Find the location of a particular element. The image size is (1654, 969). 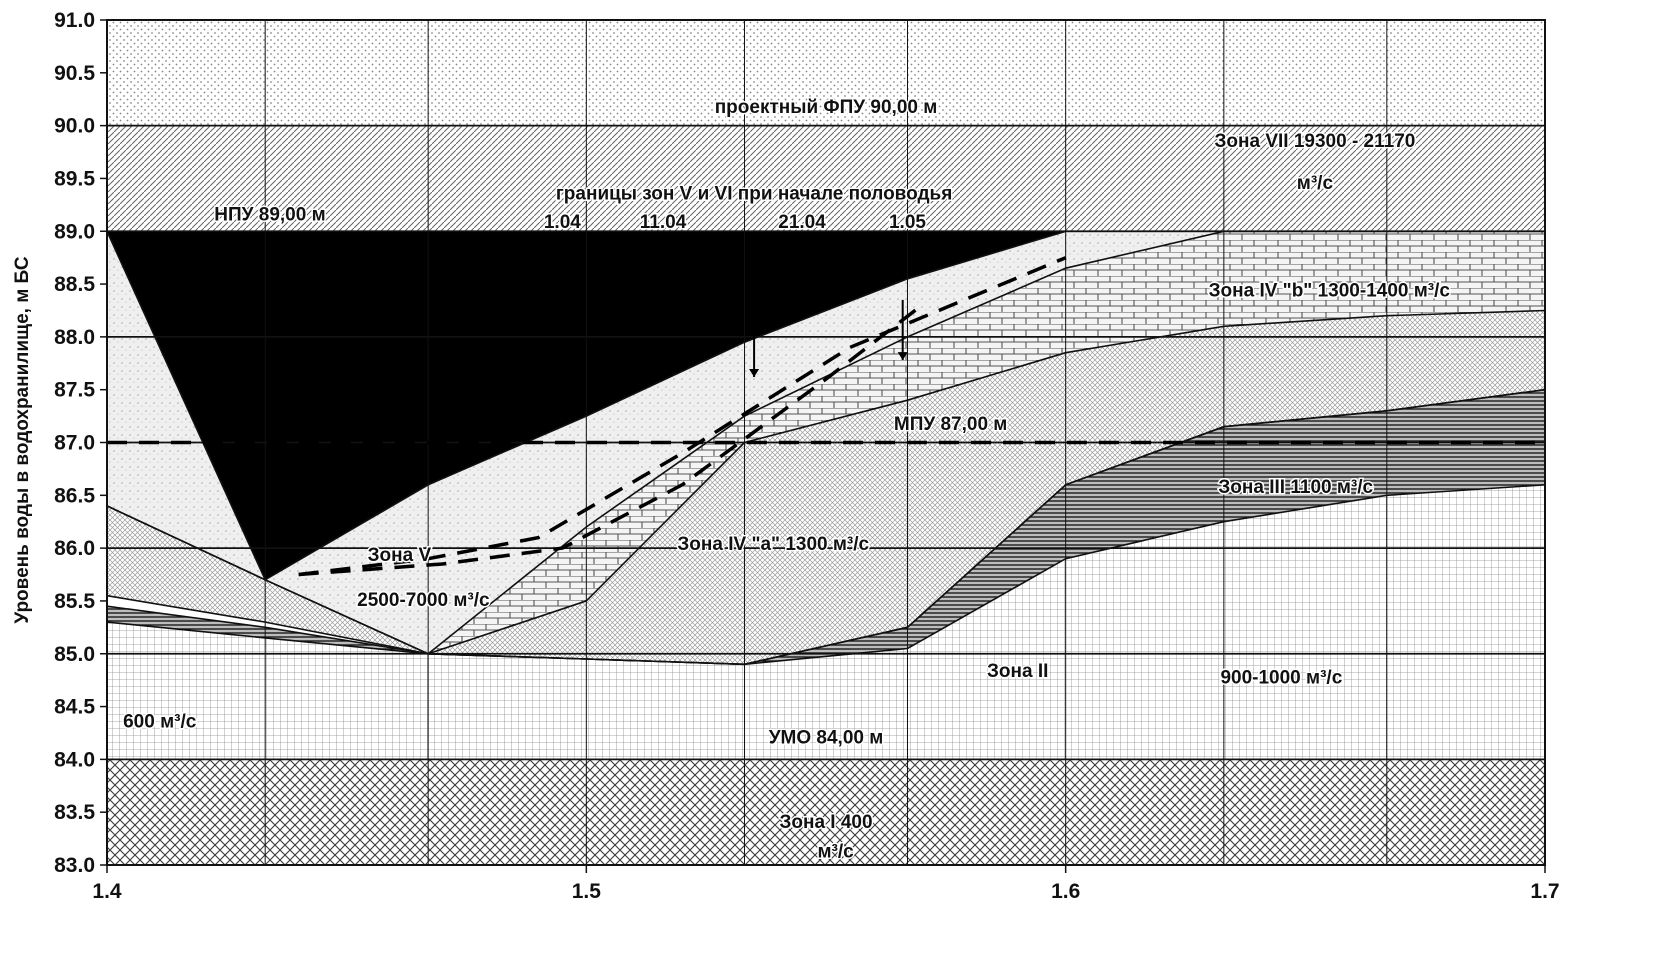

y-tick-label: 86.5 is located at coordinates (74, 495).